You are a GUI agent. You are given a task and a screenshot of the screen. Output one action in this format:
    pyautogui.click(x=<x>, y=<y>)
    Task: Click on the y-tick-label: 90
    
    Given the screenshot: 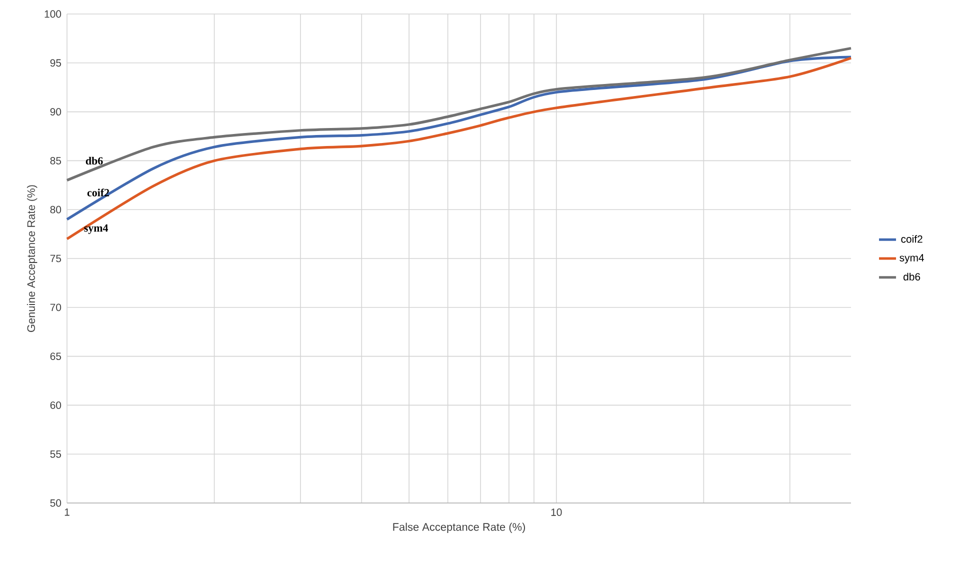 What is the action you would take?
    pyautogui.click(x=56, y=112)
    